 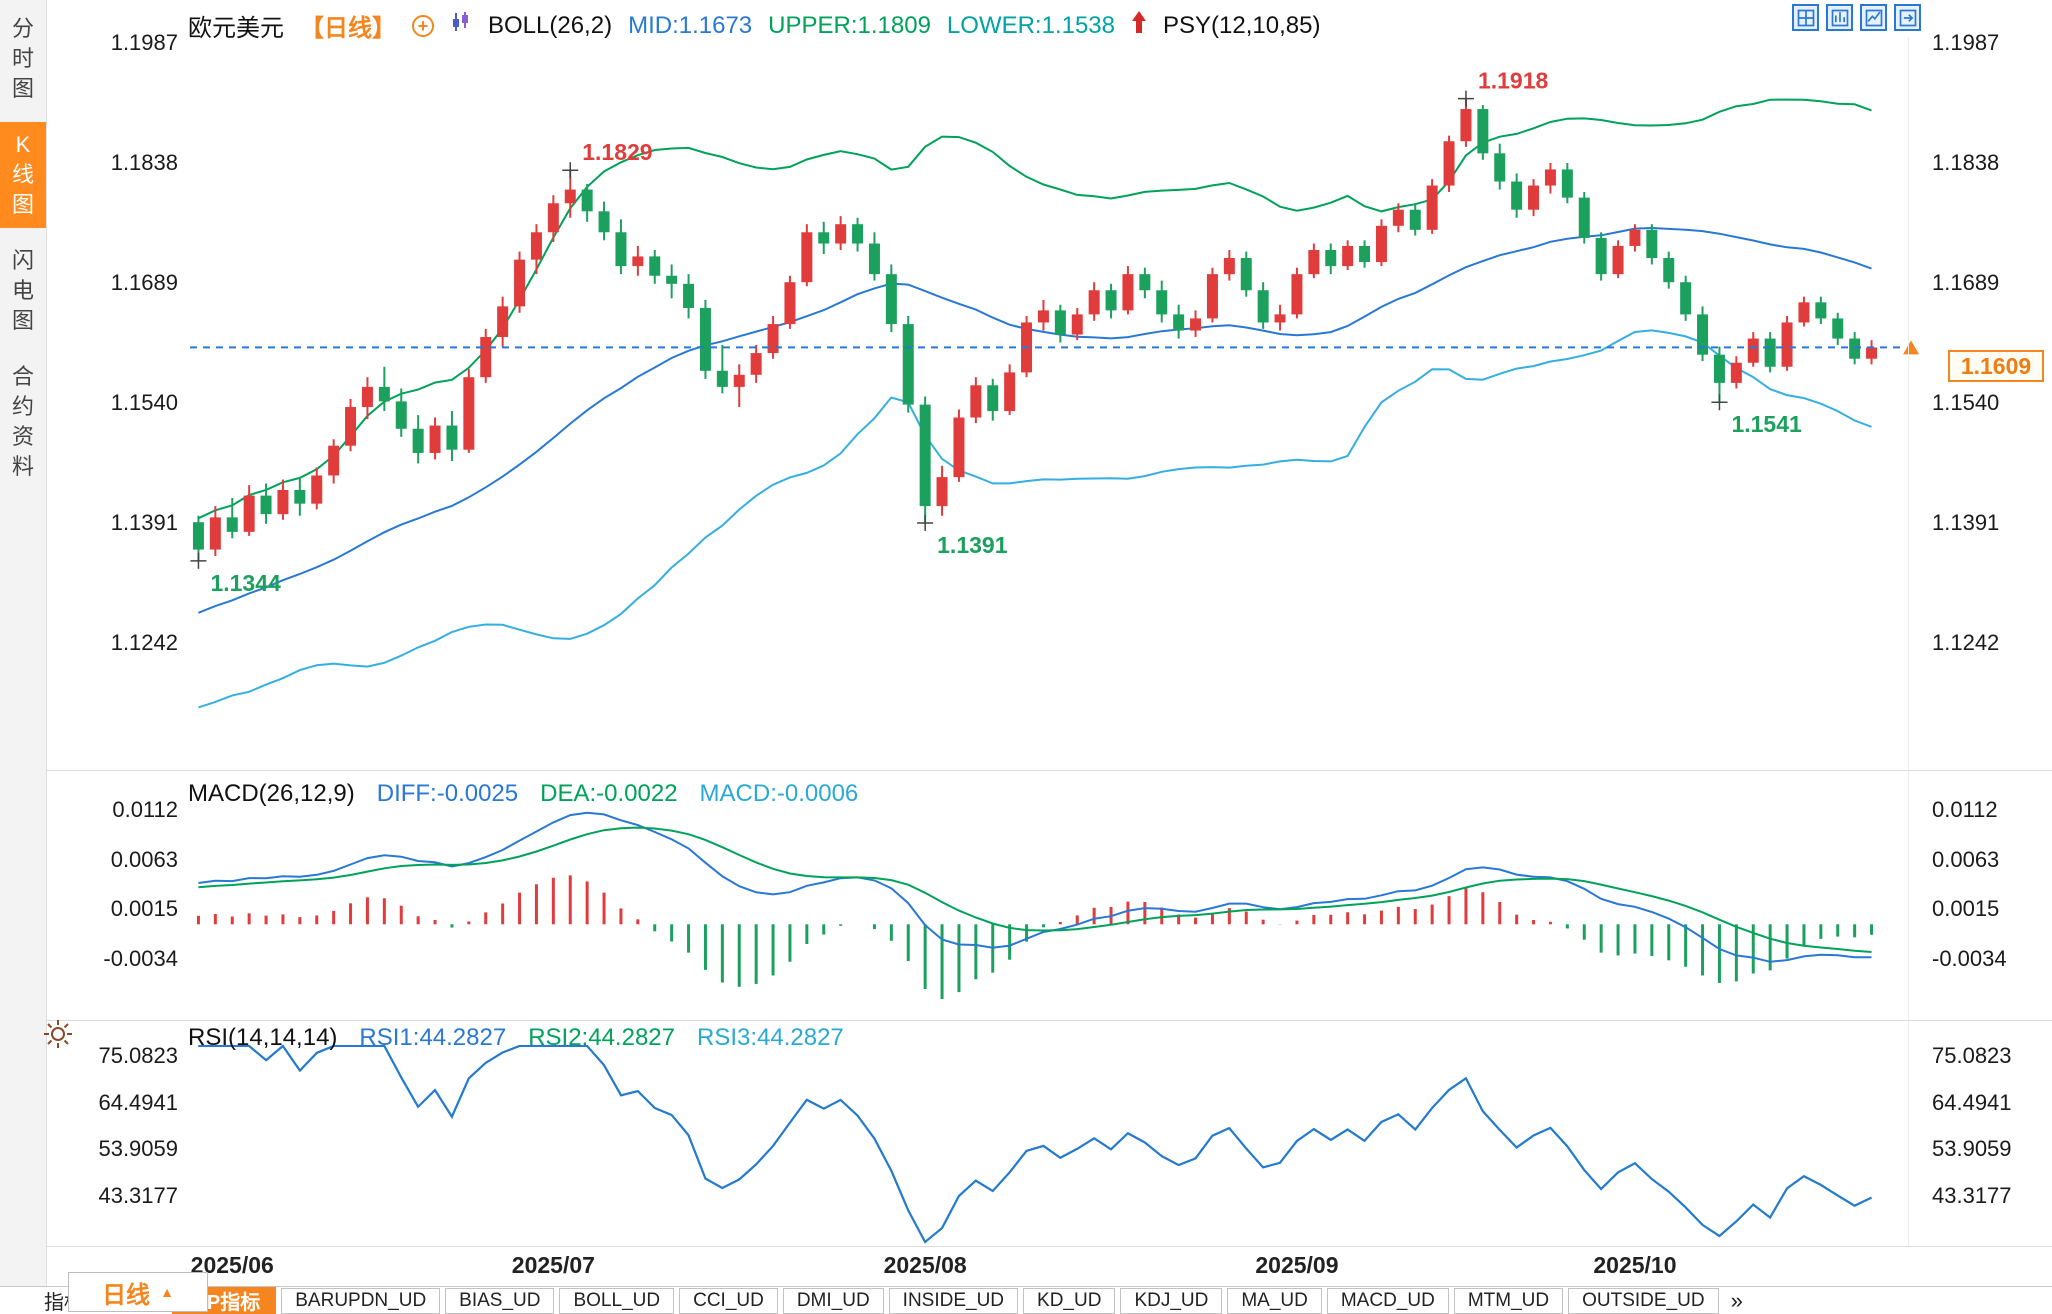 What do you see at coordinates (972, 545) in the screenshot?
I see `svg-text: 1.1391` at bounding box center [972, 545].